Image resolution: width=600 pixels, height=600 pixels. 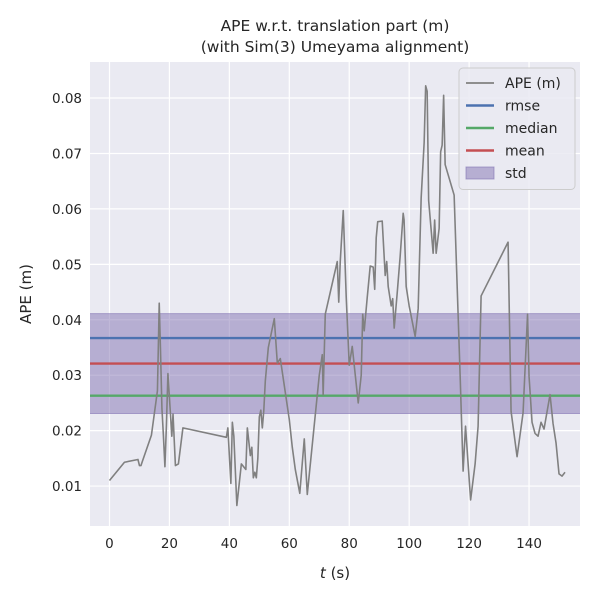 What do you see at coordinates (469, 544) in the screenshot?
I see `x-tick-label: 120` at bounding box center [469, 544].